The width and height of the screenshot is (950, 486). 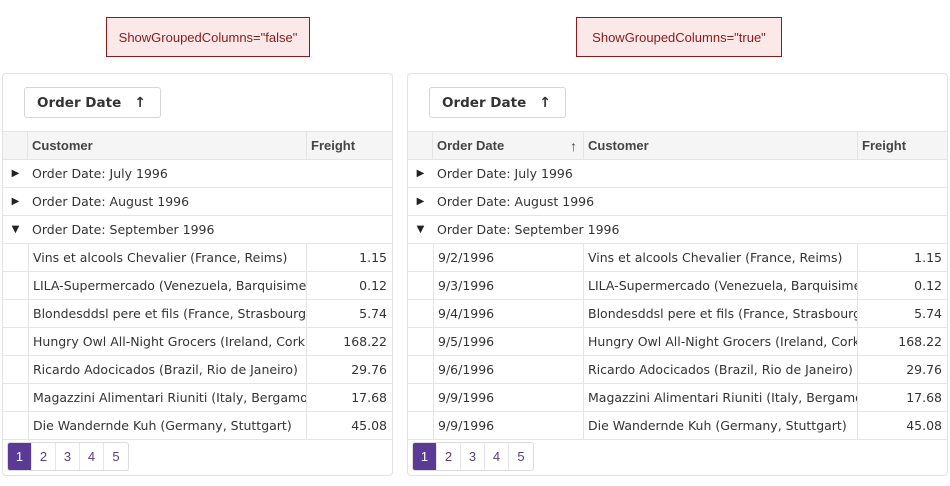 What do you see at coordinates (690, 173) in the screenshot?
I see `group-header-text: Order Date: July 1996` at bounding box center [690, 173].